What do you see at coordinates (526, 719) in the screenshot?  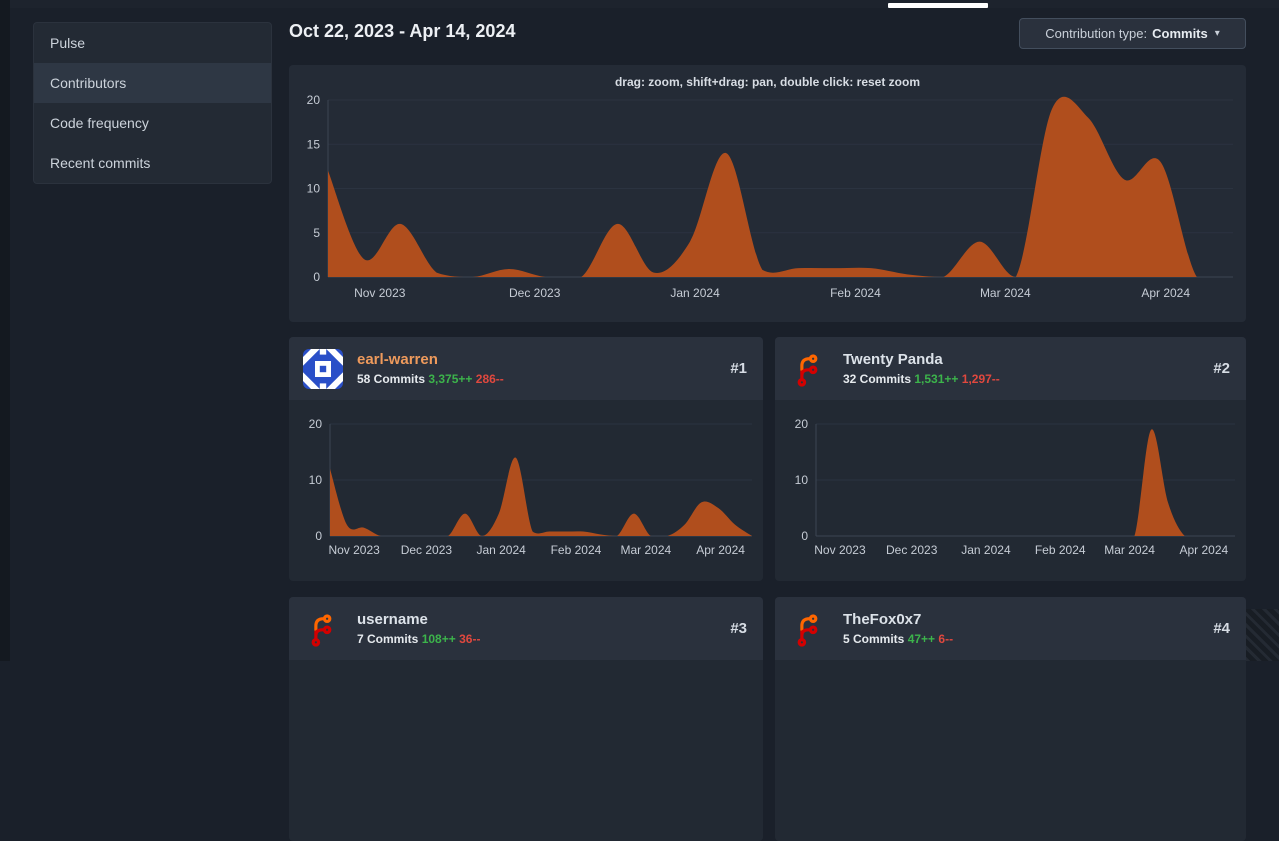 I see `contributor-card-3: username 7 Commits 108++ 36-- #3` at bounding box center [526, 719].